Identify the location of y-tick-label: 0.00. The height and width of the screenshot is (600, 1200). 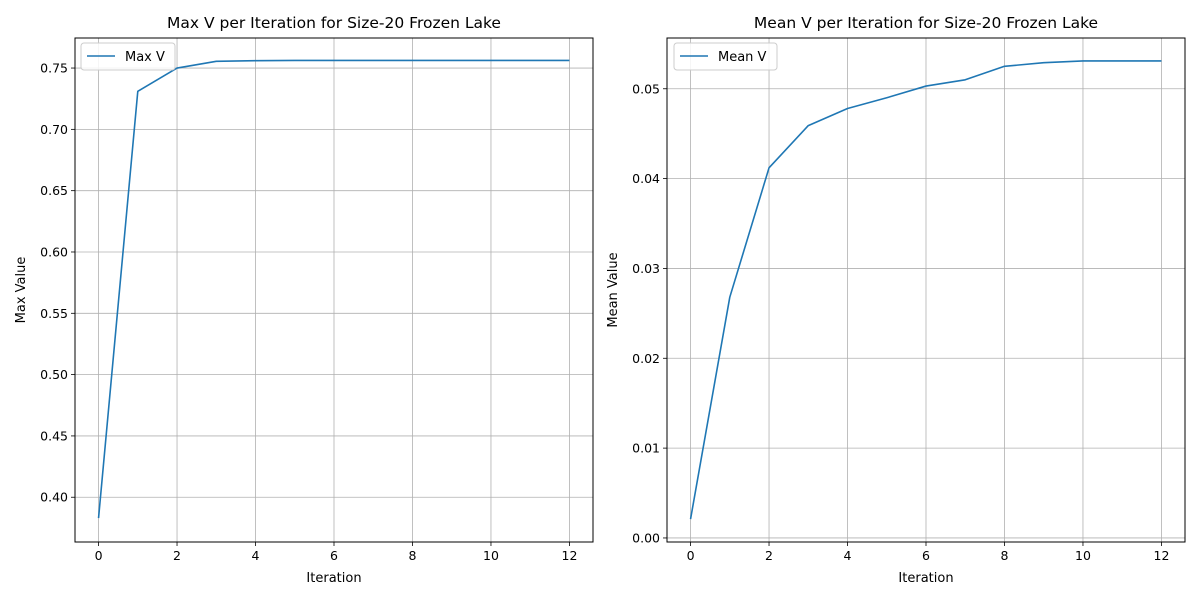
(646, 537).